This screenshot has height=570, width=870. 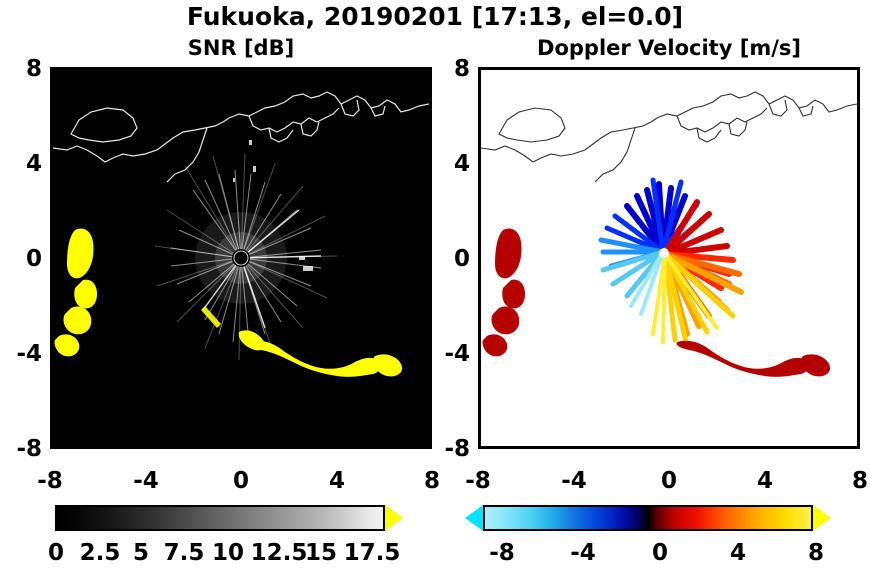 What do you see at coordinates (55, 553) in the screenshot?
I see `snr-cbar-tick-0: 0` at bounding box center [55, 553].